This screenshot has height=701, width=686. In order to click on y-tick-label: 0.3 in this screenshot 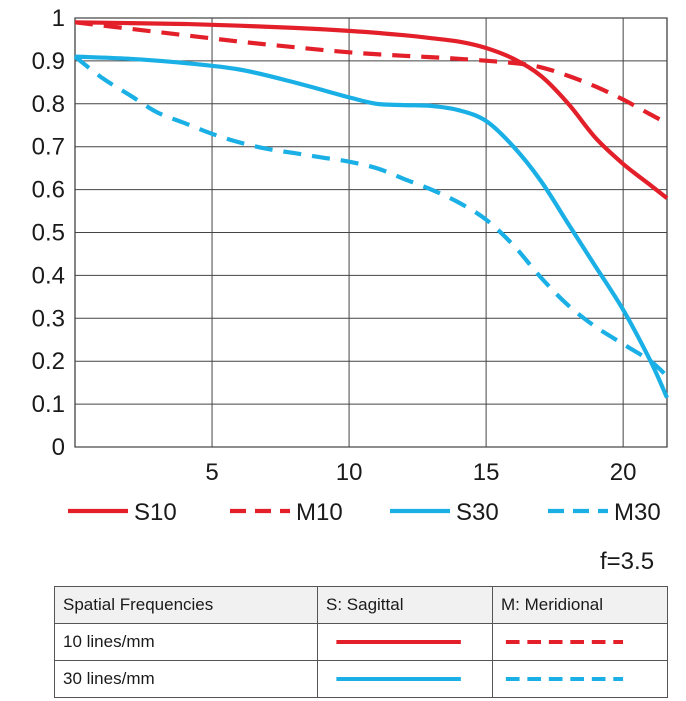, I will do `click(48, 318)`.